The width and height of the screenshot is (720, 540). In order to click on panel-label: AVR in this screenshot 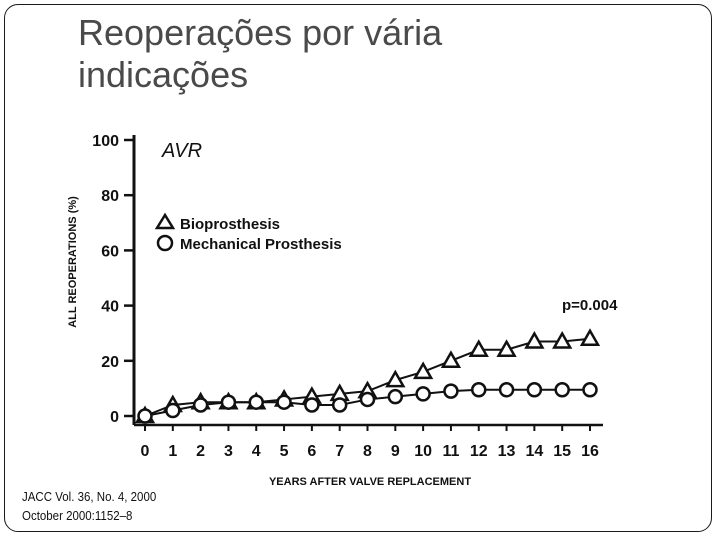, I will do `click(181, 151)`.